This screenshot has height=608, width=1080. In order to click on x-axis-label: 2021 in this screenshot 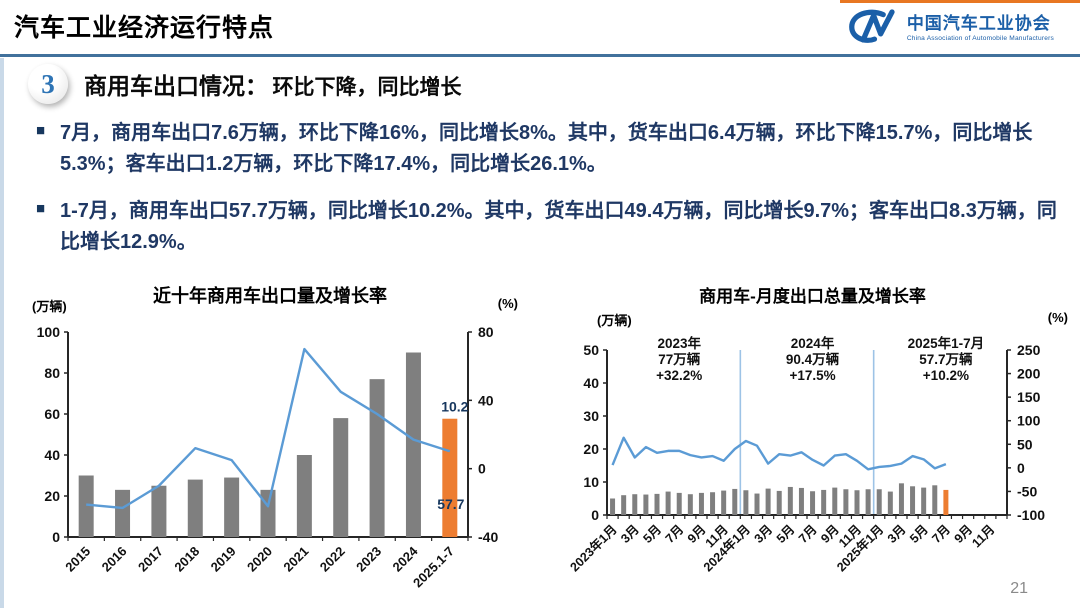, I will do `click(295, 559)`.